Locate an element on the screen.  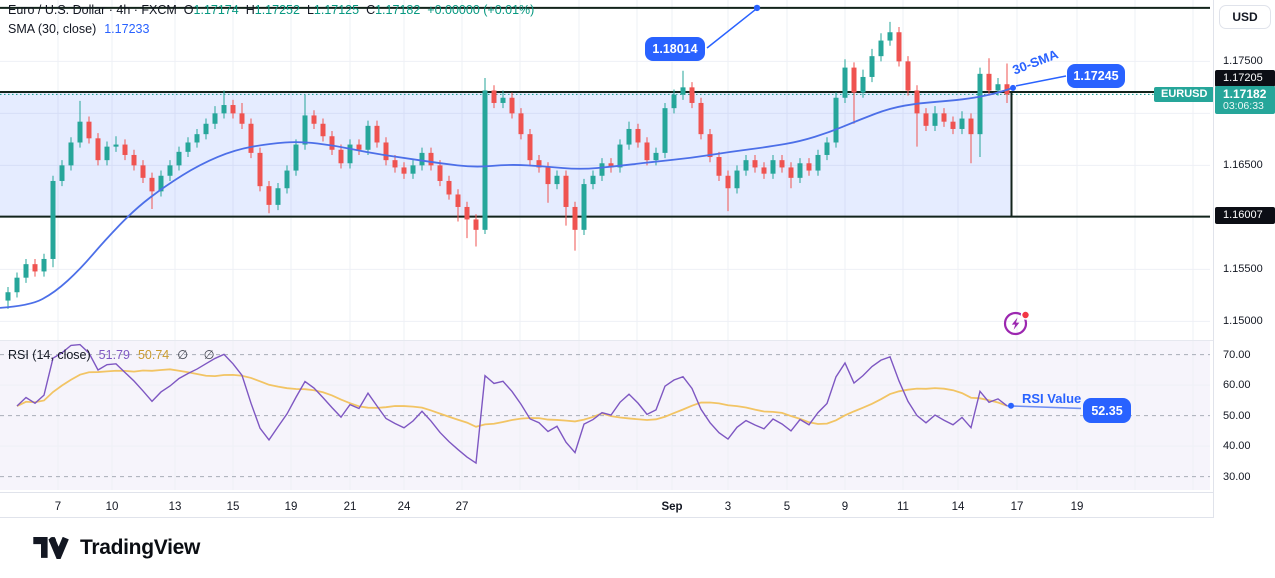
time-axis-label: 27 is located at coordinates (462, 507).